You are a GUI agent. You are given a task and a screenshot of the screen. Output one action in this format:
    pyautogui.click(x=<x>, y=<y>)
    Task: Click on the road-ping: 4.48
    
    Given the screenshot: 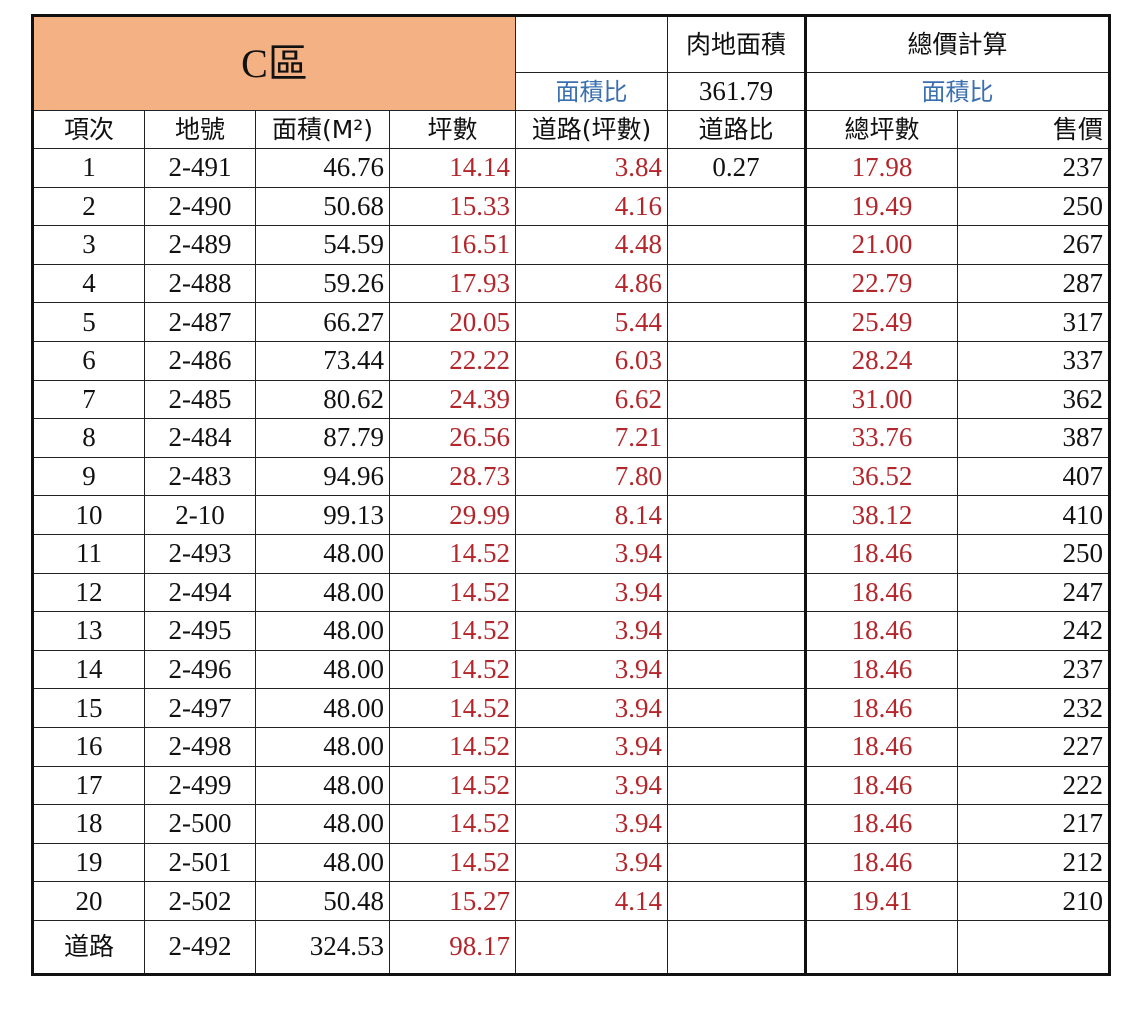 What is the action you would take?
    pyautogui.click(x=591, y=245)
    